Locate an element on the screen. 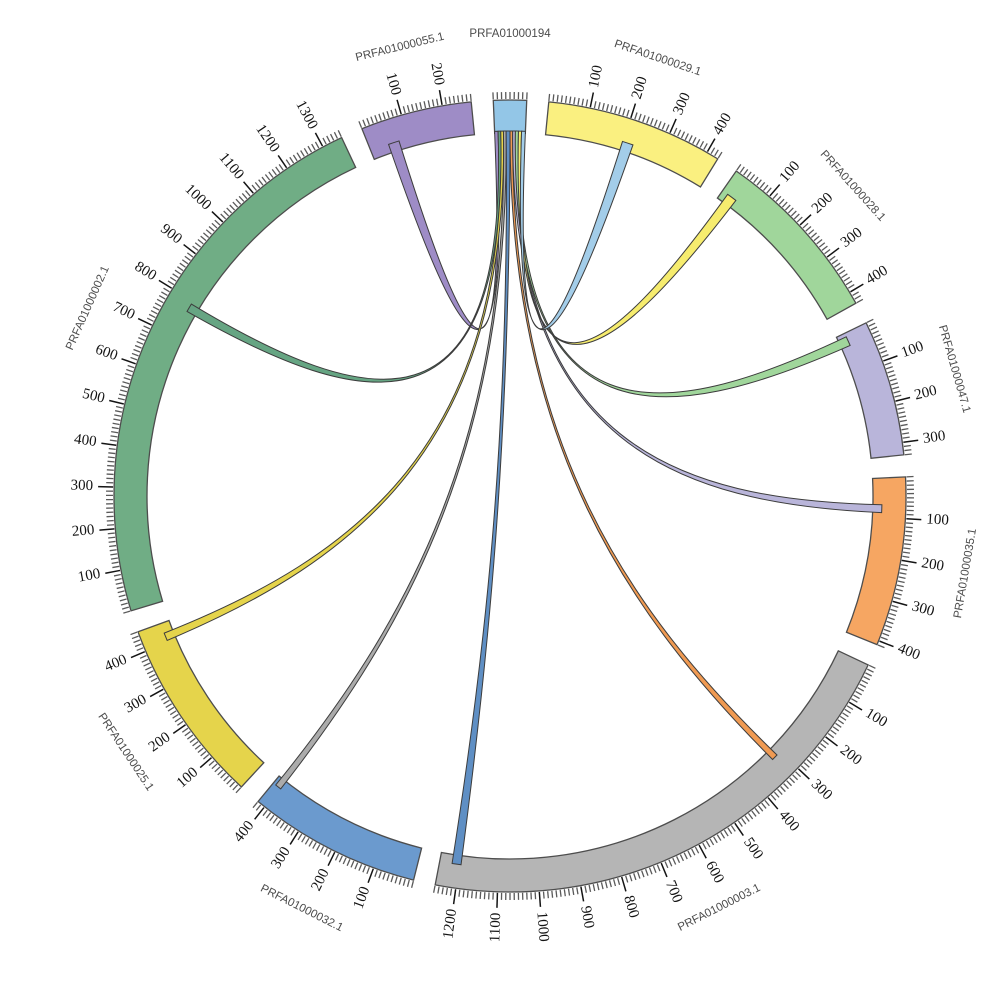 The height and width of the screenshot is (1000, 1000). segment-label-PRFA01000055.1: PRFA01000055.1 is located at coordinates (399, 47).